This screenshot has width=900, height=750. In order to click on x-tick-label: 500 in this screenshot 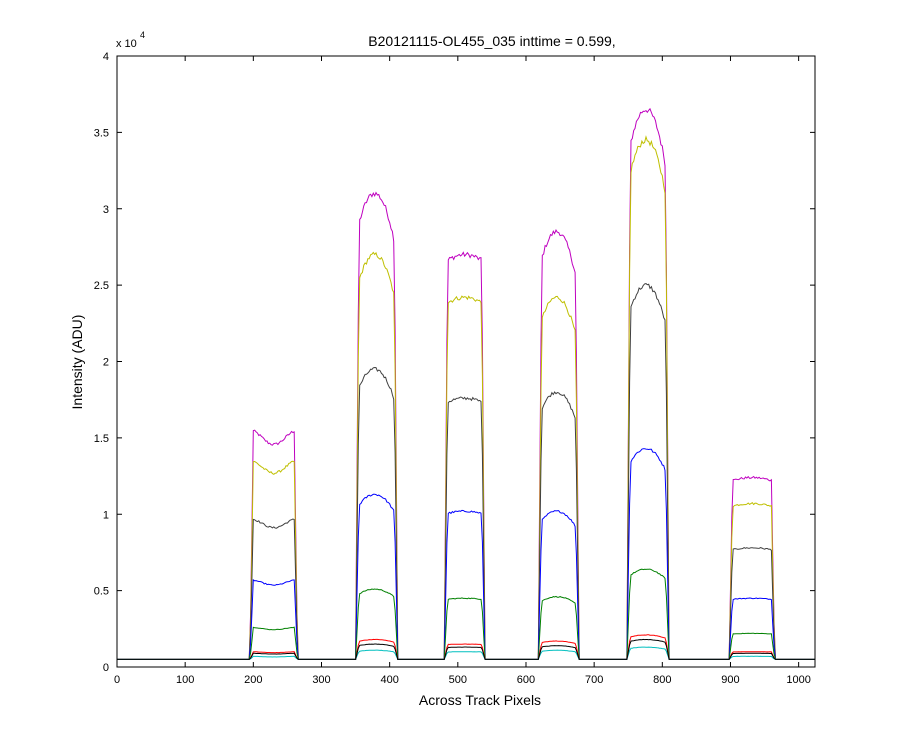, I will do `click(458, 680)`.